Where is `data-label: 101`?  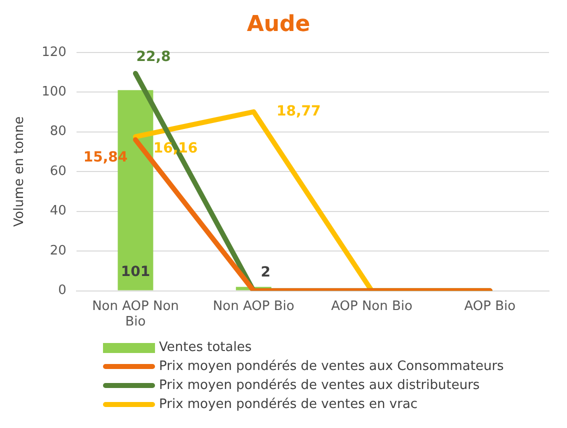 data-label: 101 is located at coordinates (135, 272).